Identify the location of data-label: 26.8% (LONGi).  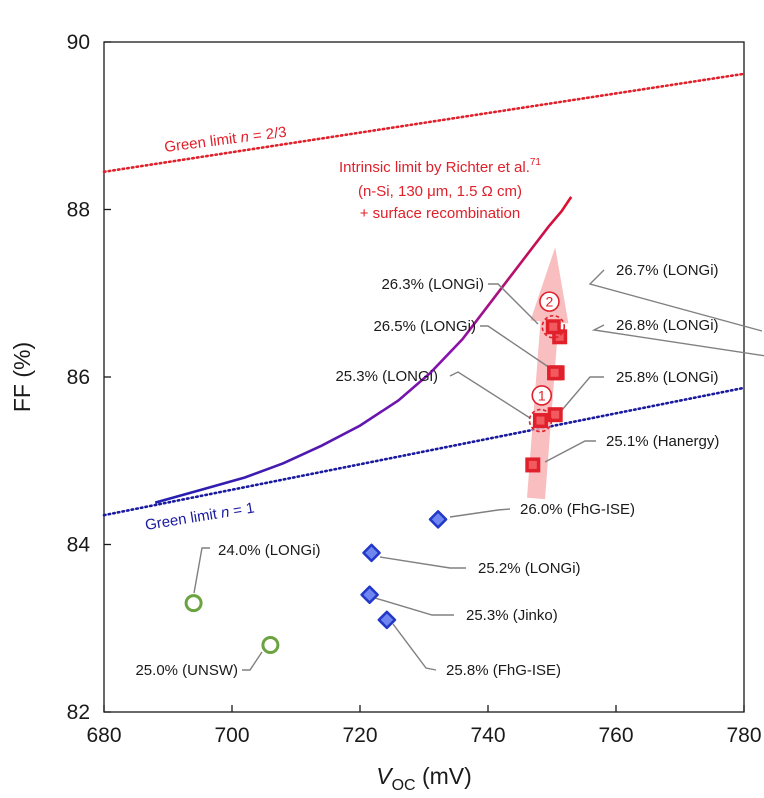
(667, 325).